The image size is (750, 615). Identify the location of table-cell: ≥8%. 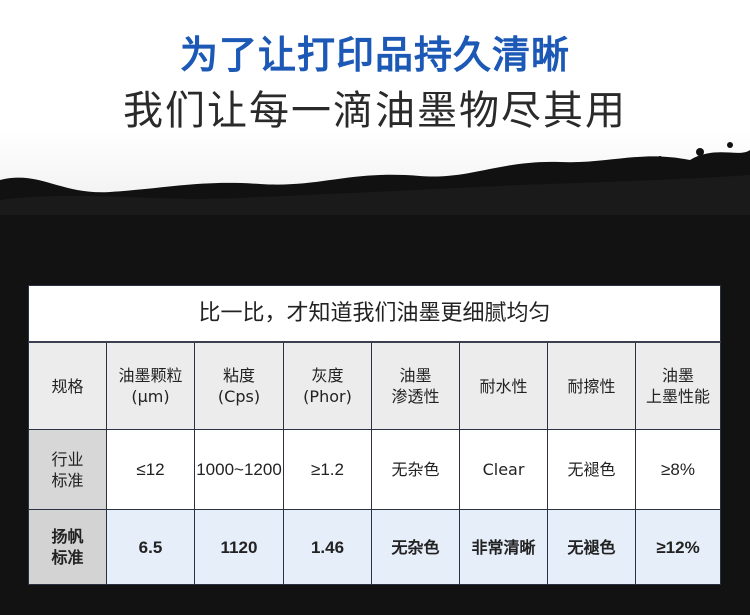
(678, 469).